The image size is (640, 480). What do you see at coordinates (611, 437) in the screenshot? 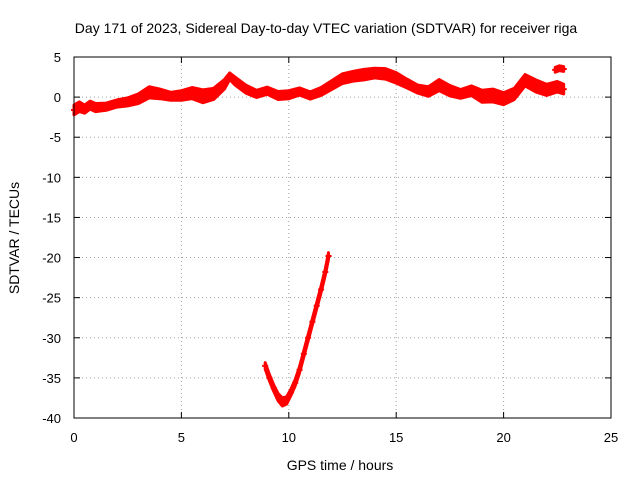
I see `x-tick-label: 25` at bounding box center [611, 437].